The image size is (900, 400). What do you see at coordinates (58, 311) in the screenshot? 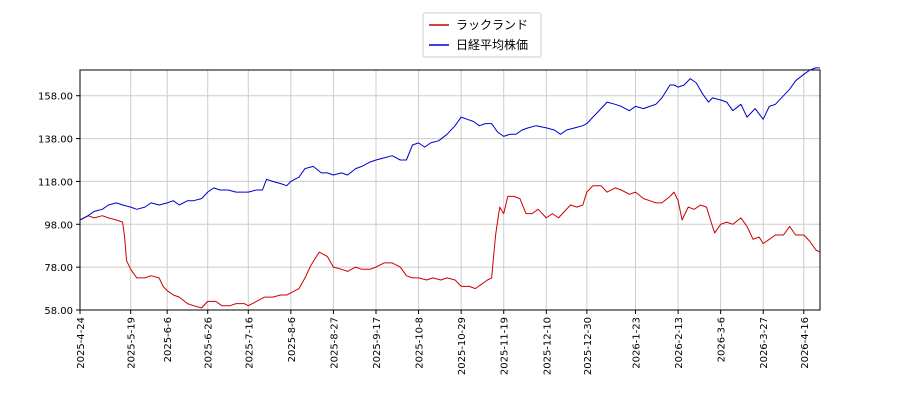
I see `y-tick-label: 58.00` at bounding box center [58, 311].